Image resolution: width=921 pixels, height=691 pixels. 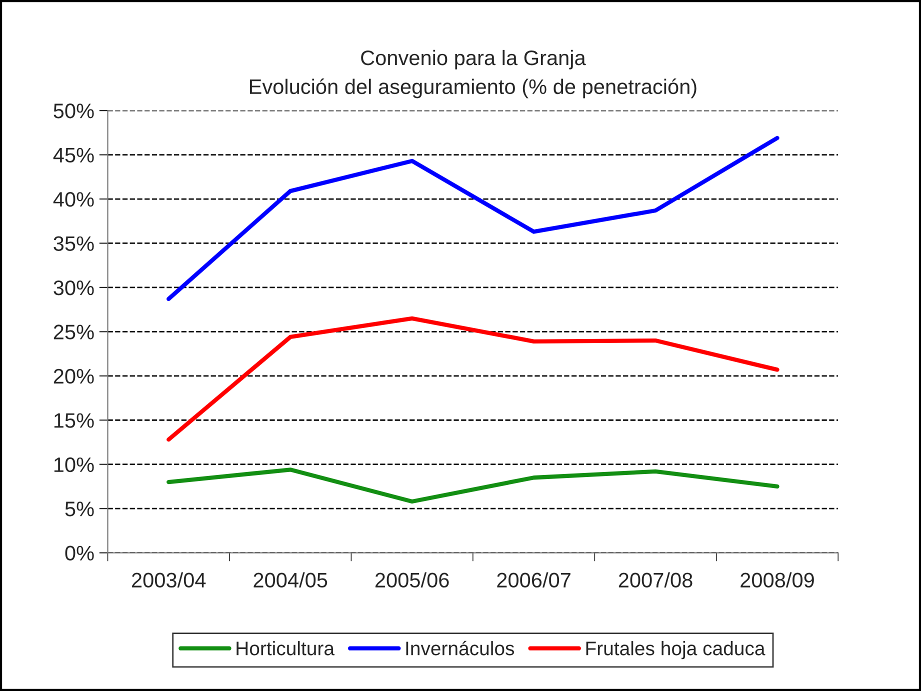 What do you see at coordinates (74, 420) in the screenshot?
I see `y-tick-label: 15%` at bounding box center [74, 420].